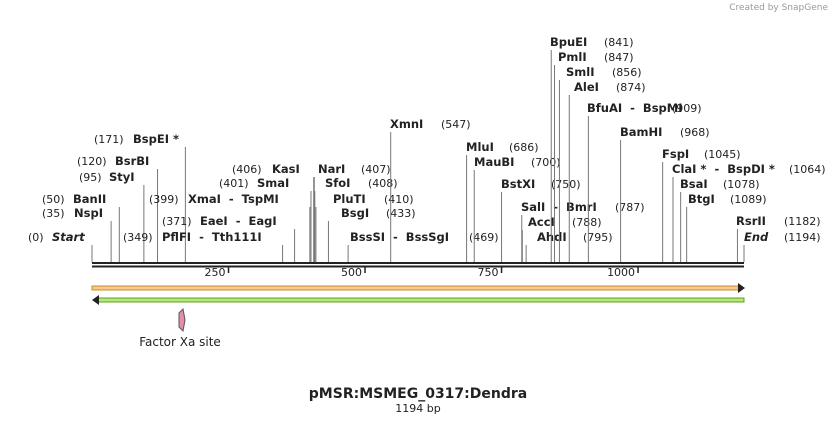 This screenshot has height=424, width=836. Describe the element at coordinates (406, 124) in the screenshot. I see `site-name: XmnI` at that location.